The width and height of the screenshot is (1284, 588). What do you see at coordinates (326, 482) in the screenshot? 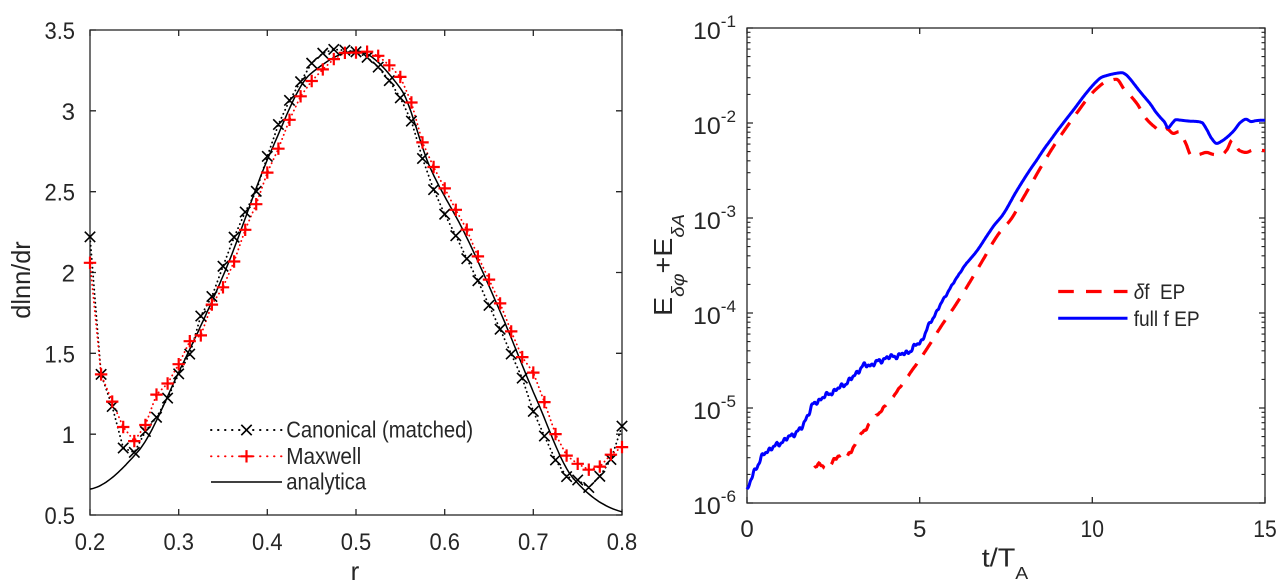
I see `svg-text: analytica` at bounding box center [326, 482].